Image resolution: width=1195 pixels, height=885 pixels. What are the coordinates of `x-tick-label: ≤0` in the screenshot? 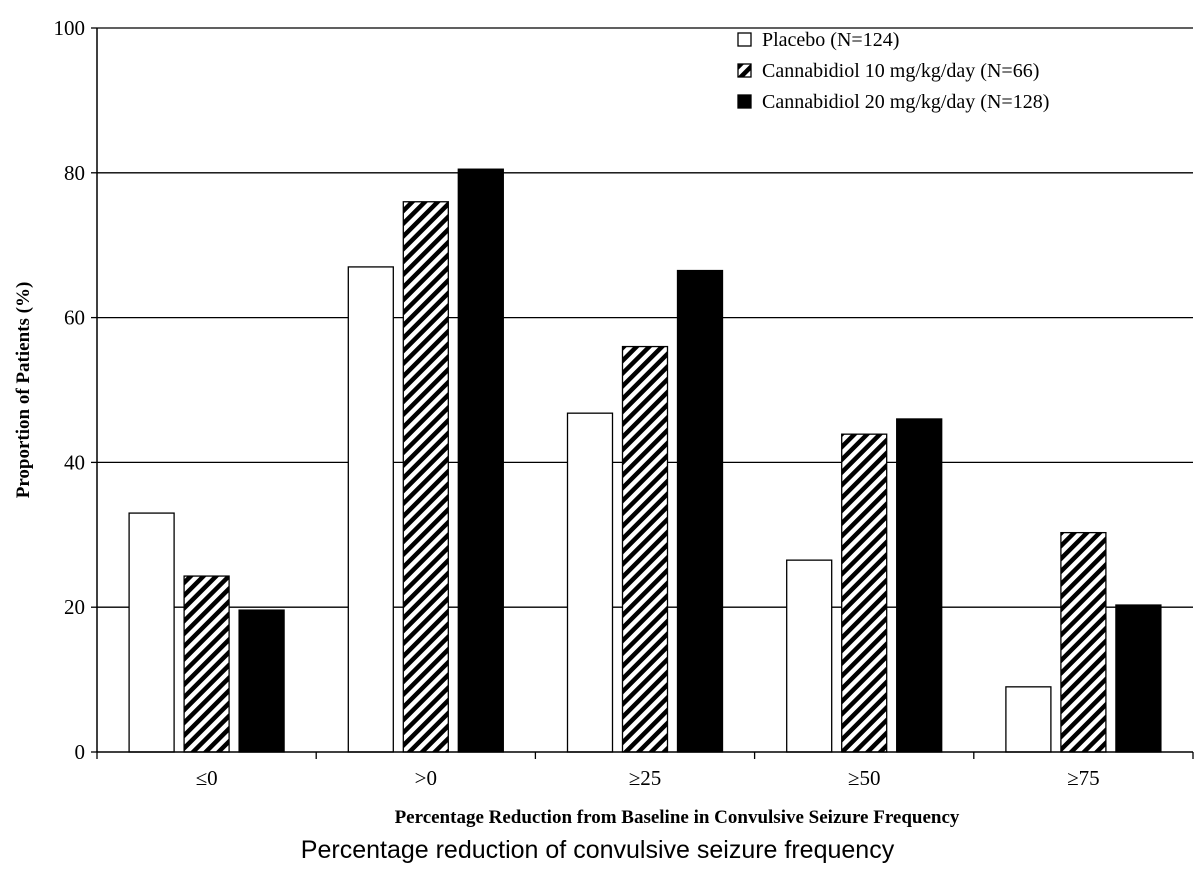 It's located at (207, 778).